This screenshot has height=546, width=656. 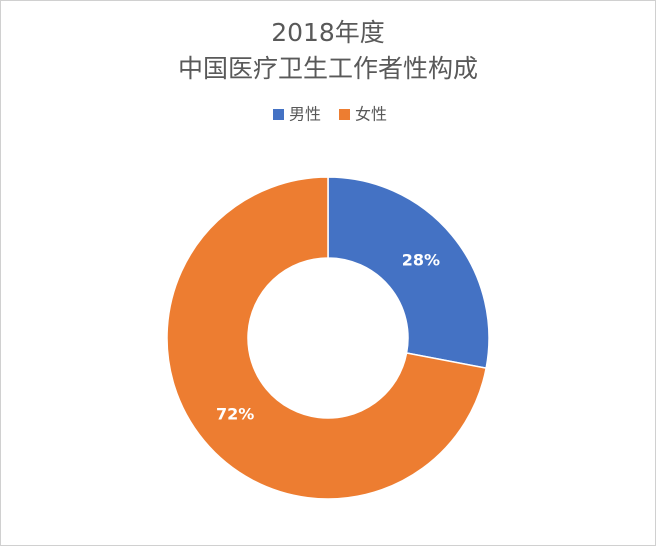 What do you see at coordinates (408, 273) in the screenshot?
I see `donut-slice` at bounding box center [408, 273].